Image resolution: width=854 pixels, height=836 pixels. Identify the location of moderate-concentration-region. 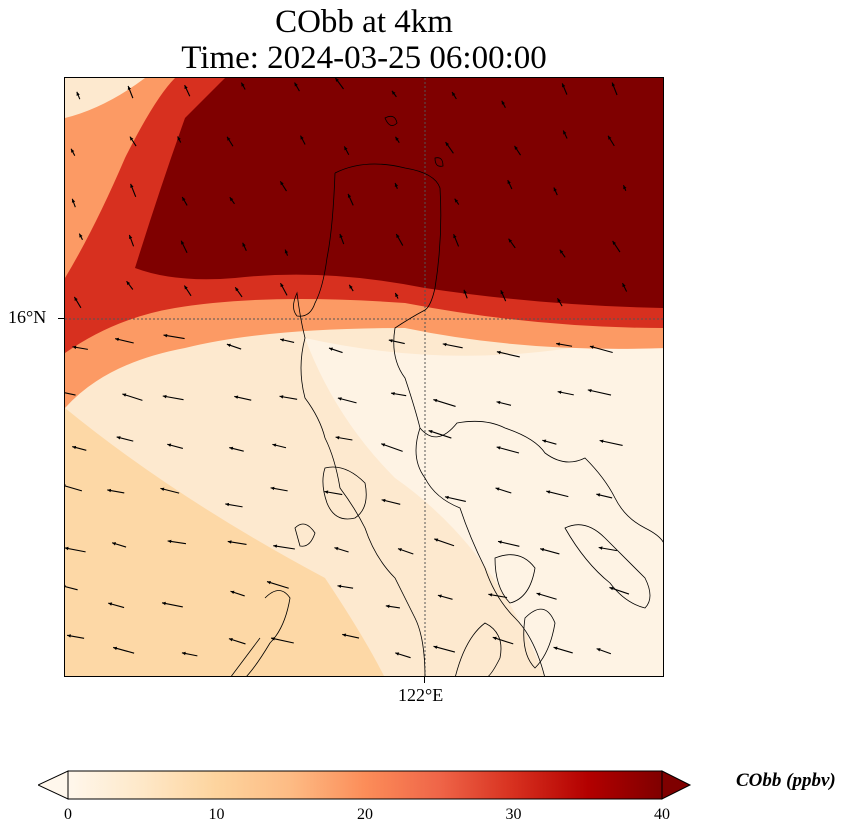
(224, 542).